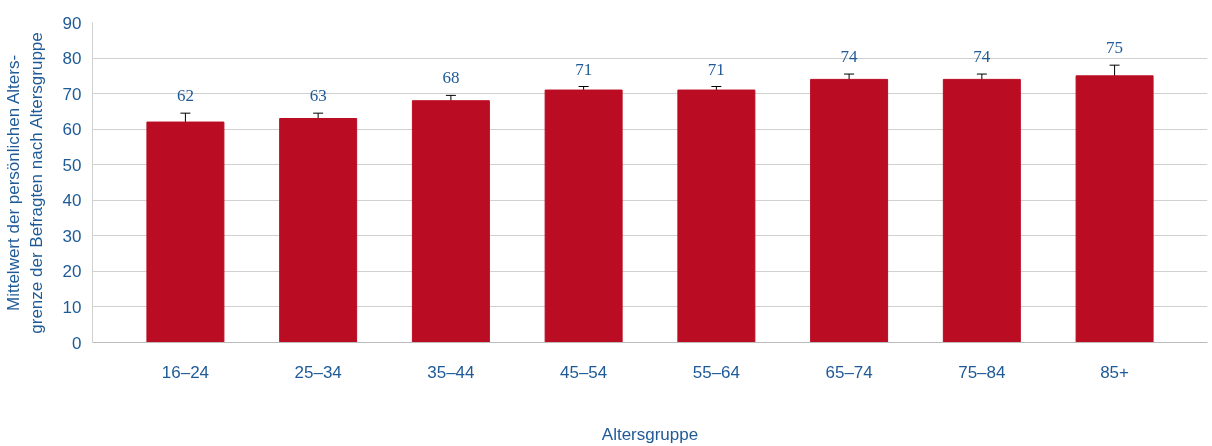 The image size is (1212, 446). I want to click on x-tick-label: 75–84, so click(982, 372).